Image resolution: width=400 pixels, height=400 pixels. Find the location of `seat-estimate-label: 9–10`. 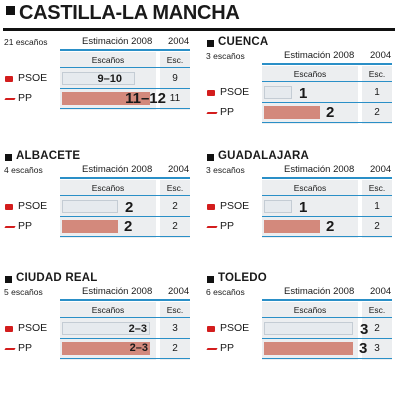

seat-estimate-label: 9–10 is located at coordinates (110, 79).